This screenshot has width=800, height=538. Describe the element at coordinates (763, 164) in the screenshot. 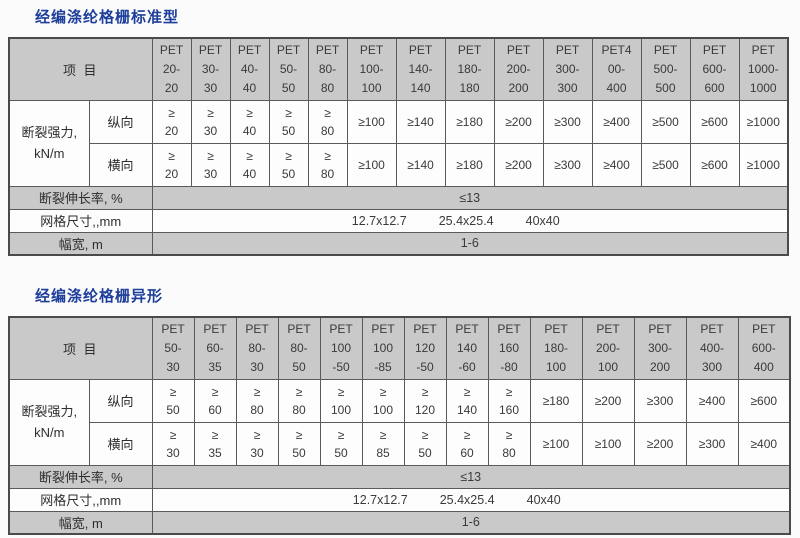

I see `value-cell: ≥1000` at that location.